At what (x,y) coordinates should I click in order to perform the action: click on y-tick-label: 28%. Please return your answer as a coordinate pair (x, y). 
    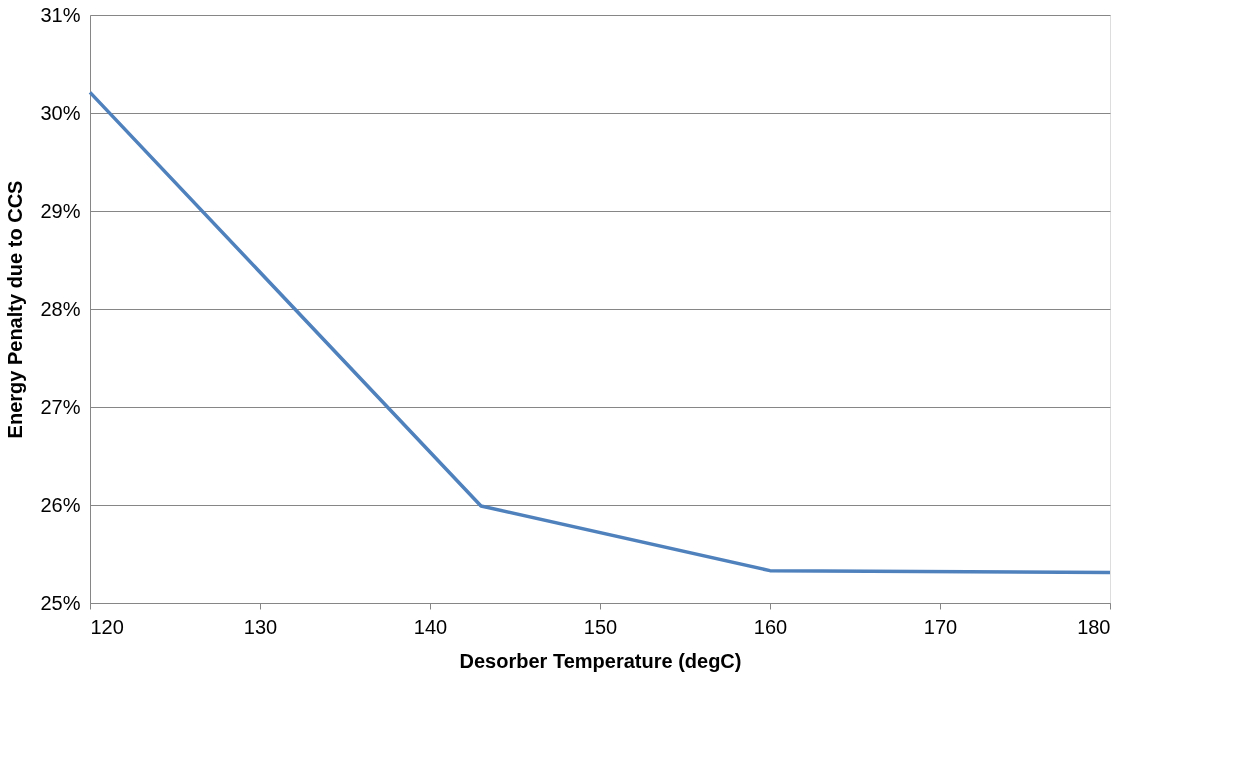
    Looking at the image, I should click on (60, 308).